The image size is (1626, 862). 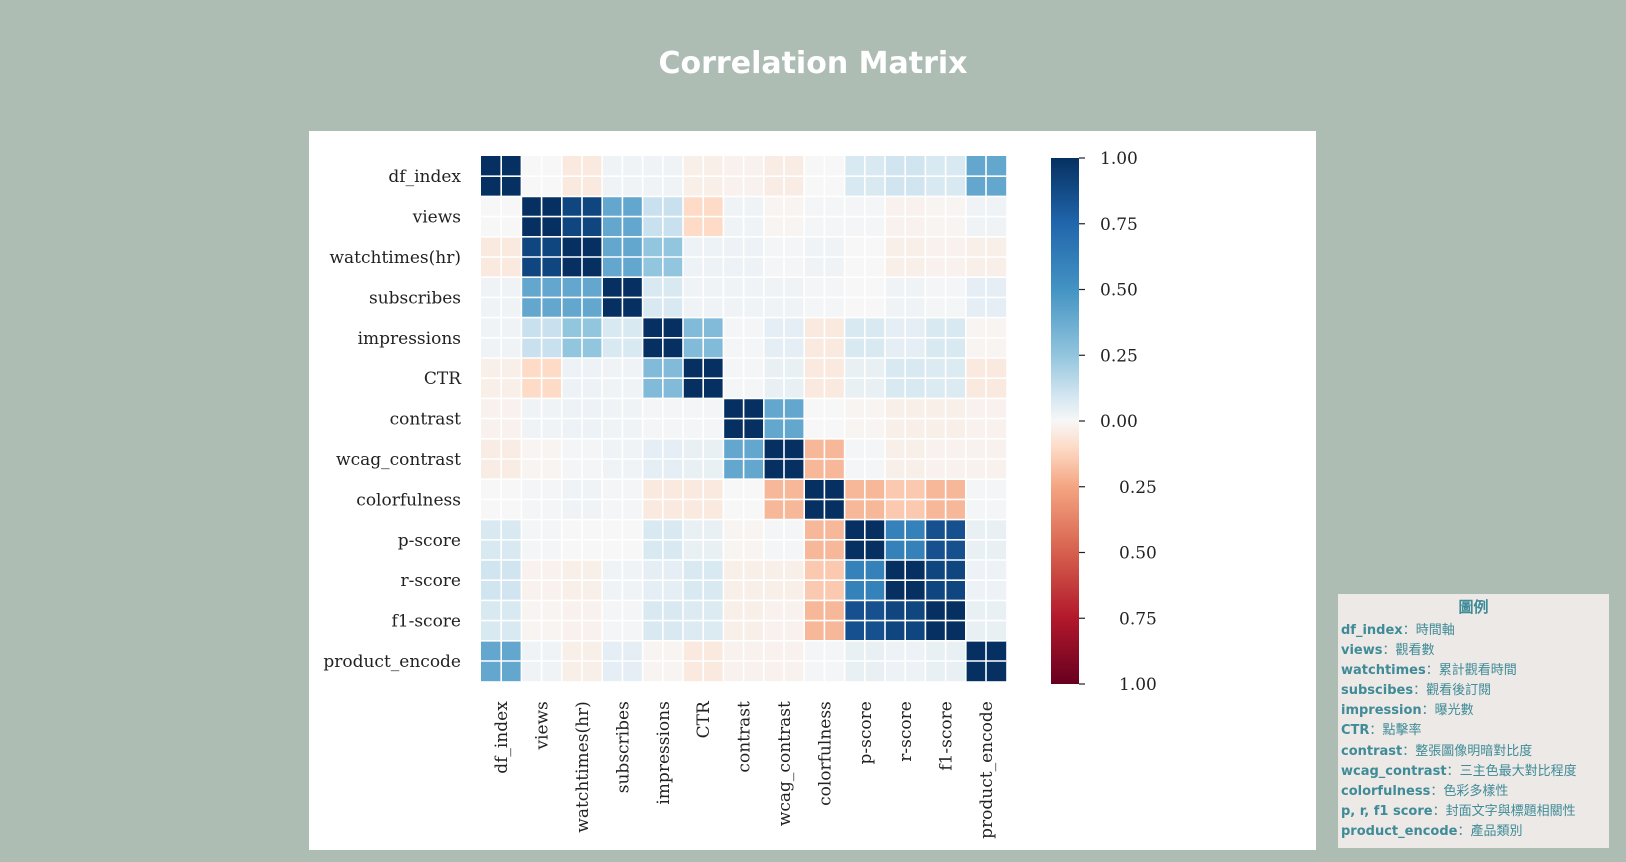 What do you see at coordinates (704, 719) in the screenshot?
I see `column-label: CTR` at bounding box center [704, 719].